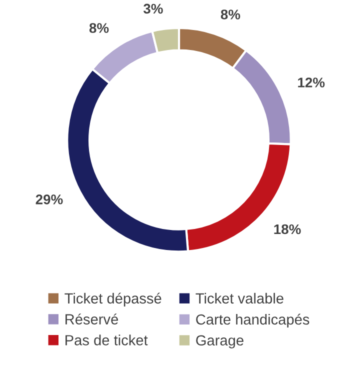 The height and width of the screenshot is (383, 358). I want to click on legend-label: Carte handicapés, so click(253, 321).